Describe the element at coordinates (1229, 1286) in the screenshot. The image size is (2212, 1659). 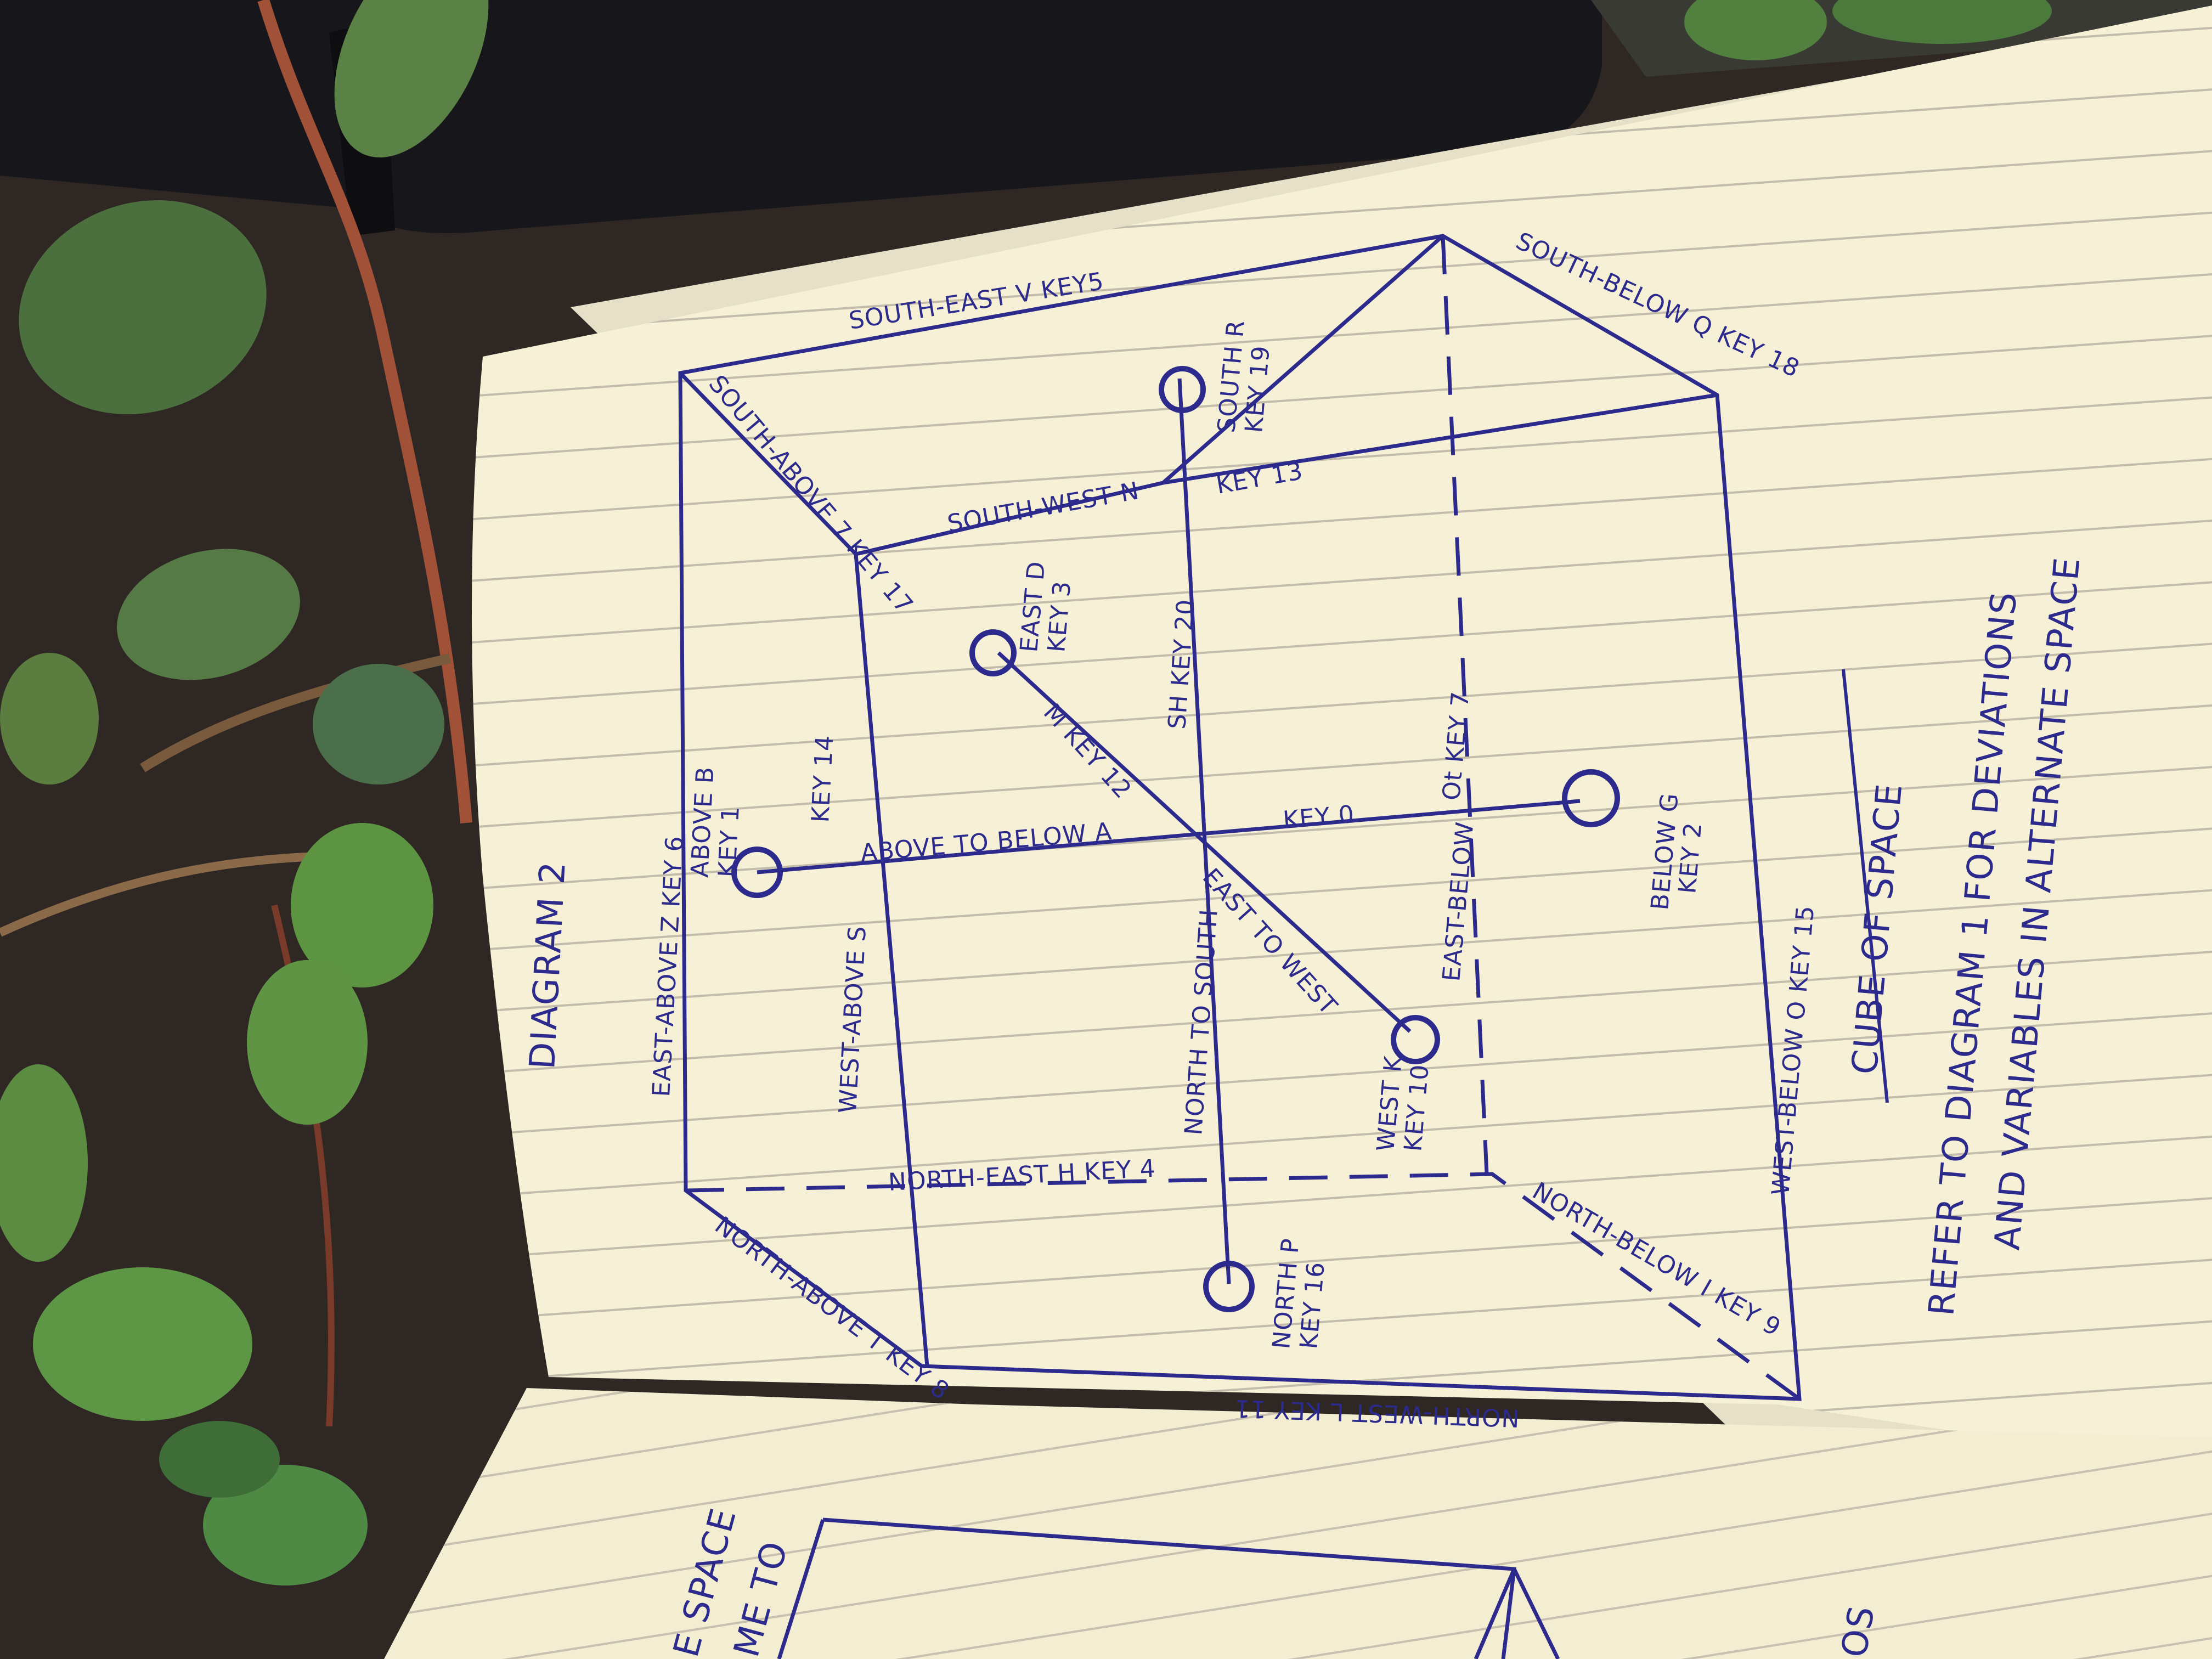
I see `point-north` at that location.